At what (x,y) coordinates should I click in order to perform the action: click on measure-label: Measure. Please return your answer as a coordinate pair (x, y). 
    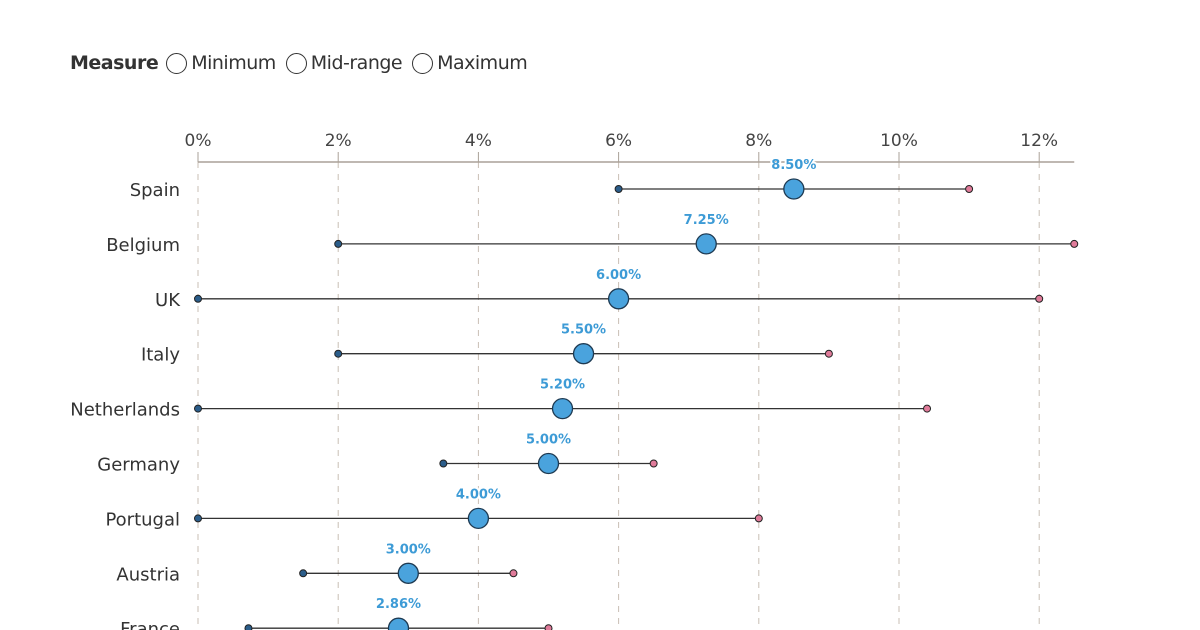
    Looking at the image, I should click on (114, 63).